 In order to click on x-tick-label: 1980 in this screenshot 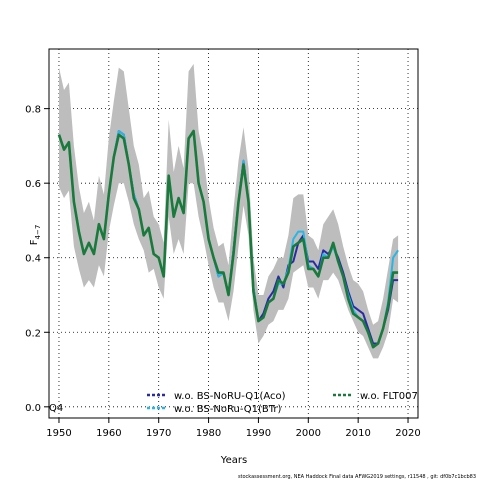, I will do `click(208, 433)`.